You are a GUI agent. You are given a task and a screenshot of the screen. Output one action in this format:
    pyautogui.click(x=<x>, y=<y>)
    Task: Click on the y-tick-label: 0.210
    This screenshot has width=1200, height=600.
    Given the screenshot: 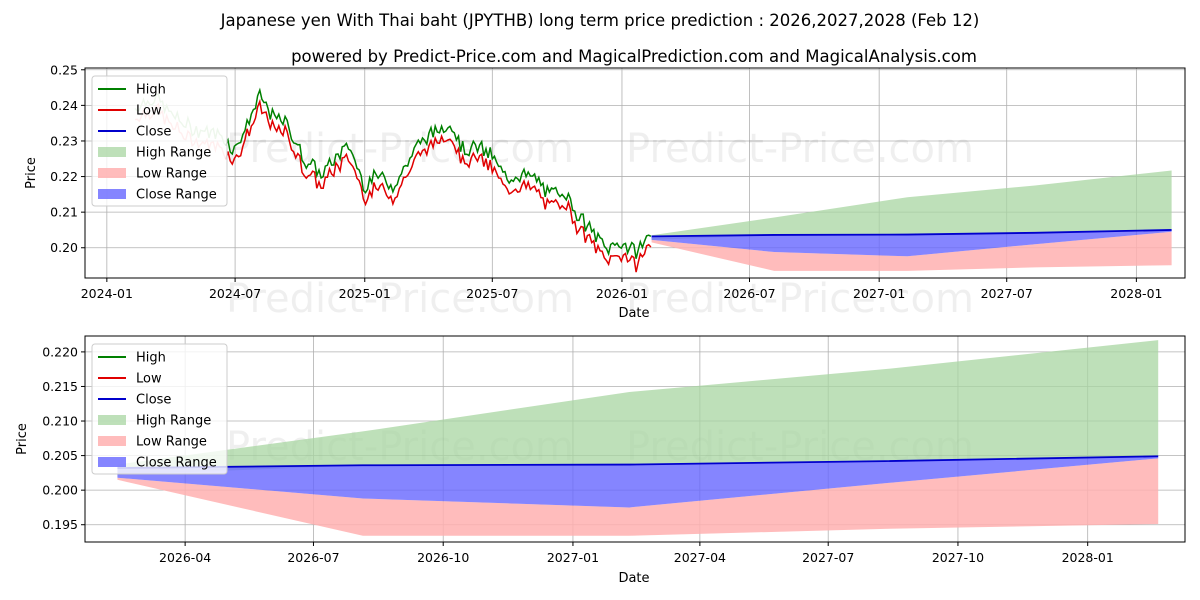 What is the action you would take?
    pyautogui.click(x=60, y=421)
    